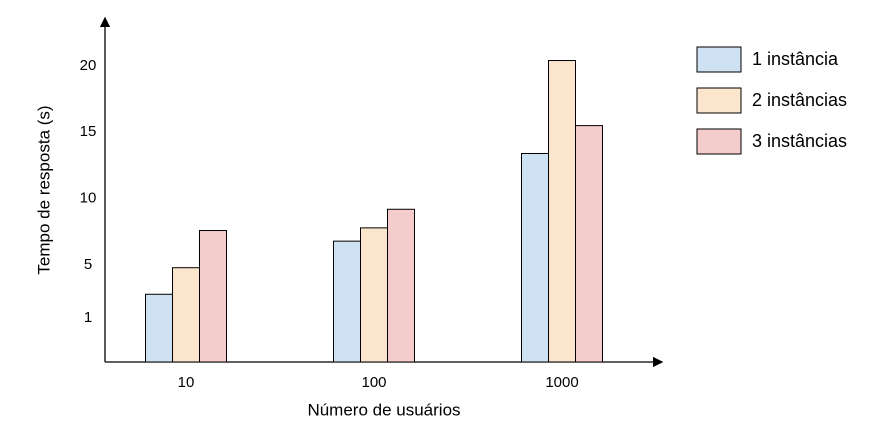  I want to click on y-tick-label: 15, so click(88, 131).